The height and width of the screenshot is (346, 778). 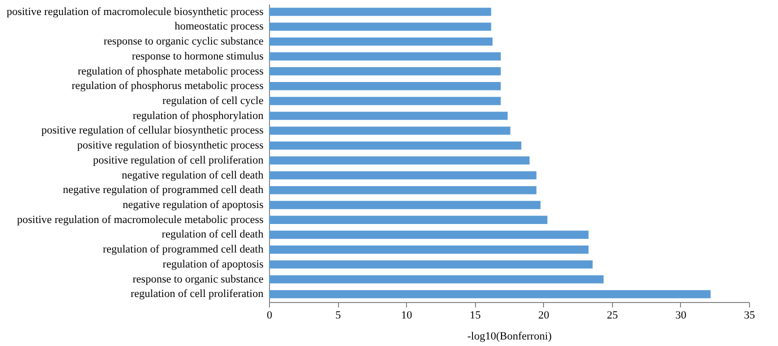 I want to click on y-tick-label: positive regulation of macromolecule biosynthetic process, so click(x=135, y=12).